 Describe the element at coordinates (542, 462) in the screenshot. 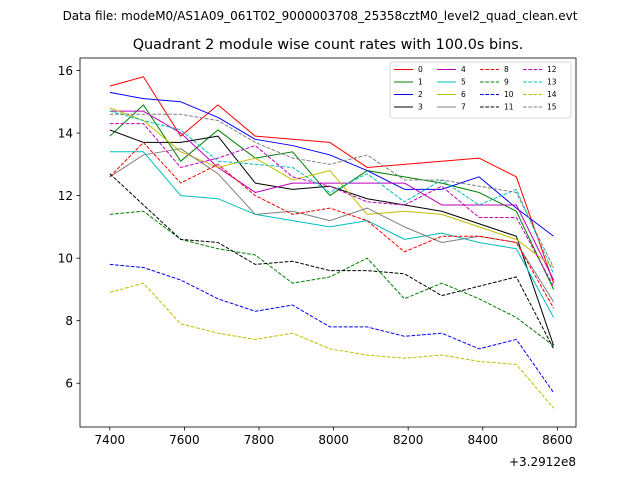

I see `x-axis-offset-label: +3.2912e8` at that location.